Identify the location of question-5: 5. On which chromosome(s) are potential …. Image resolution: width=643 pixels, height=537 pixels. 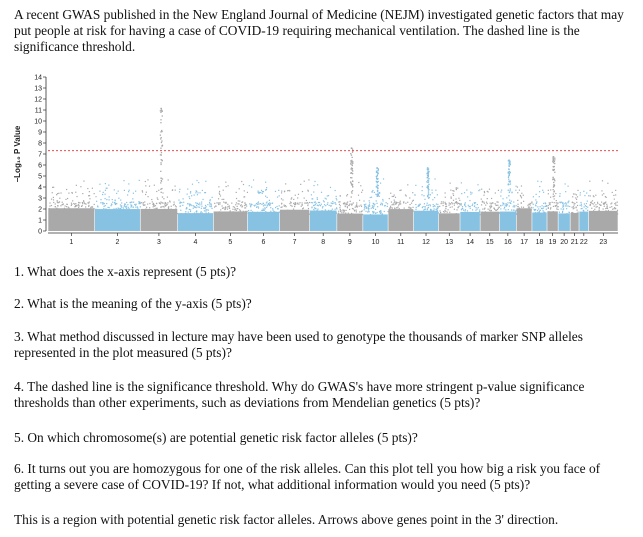
(216, 437).